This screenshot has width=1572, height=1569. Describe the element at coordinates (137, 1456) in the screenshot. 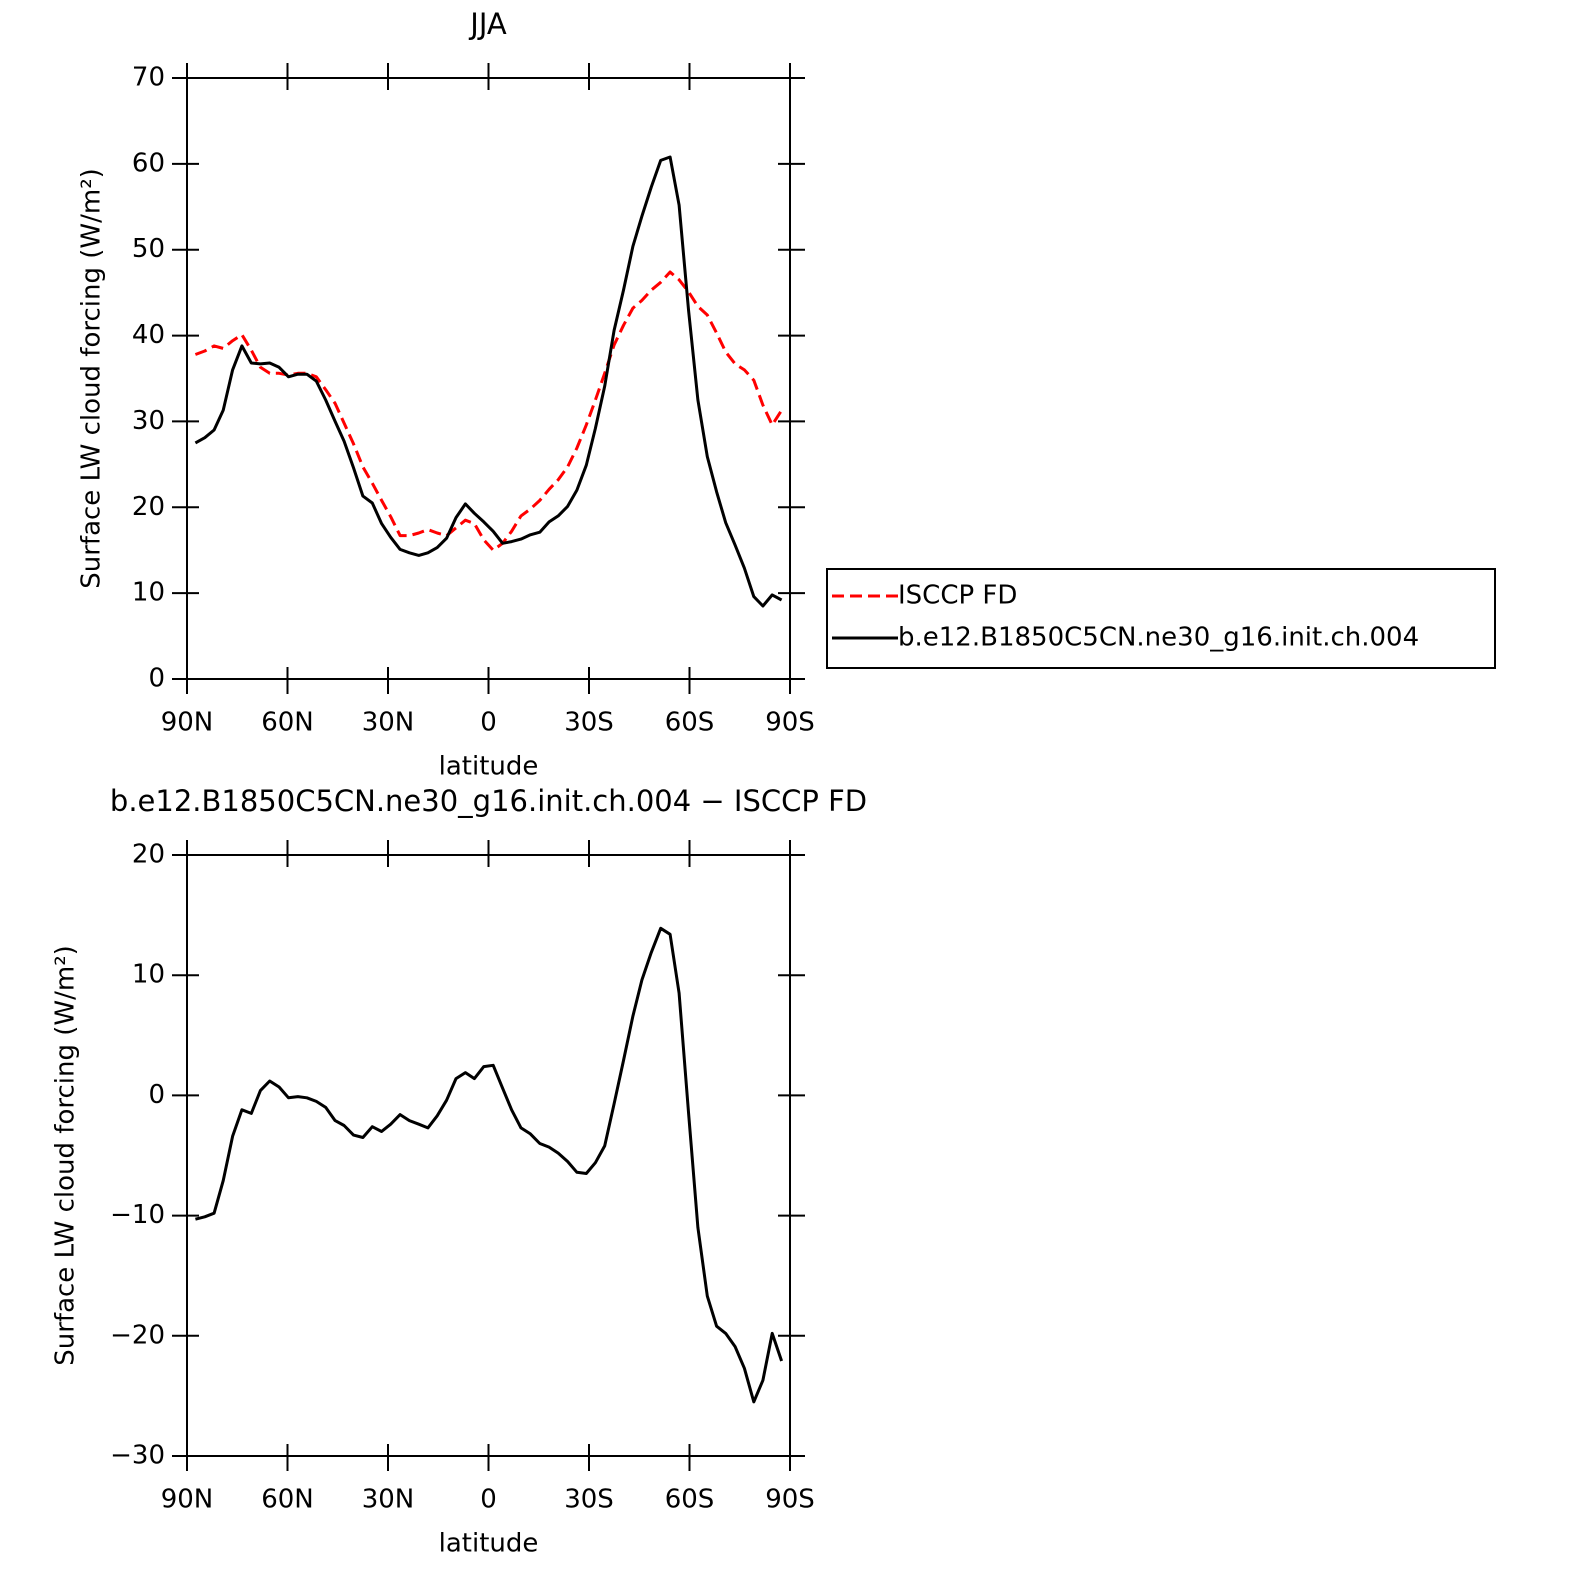

I see `y-tick-label: −30` at that location.